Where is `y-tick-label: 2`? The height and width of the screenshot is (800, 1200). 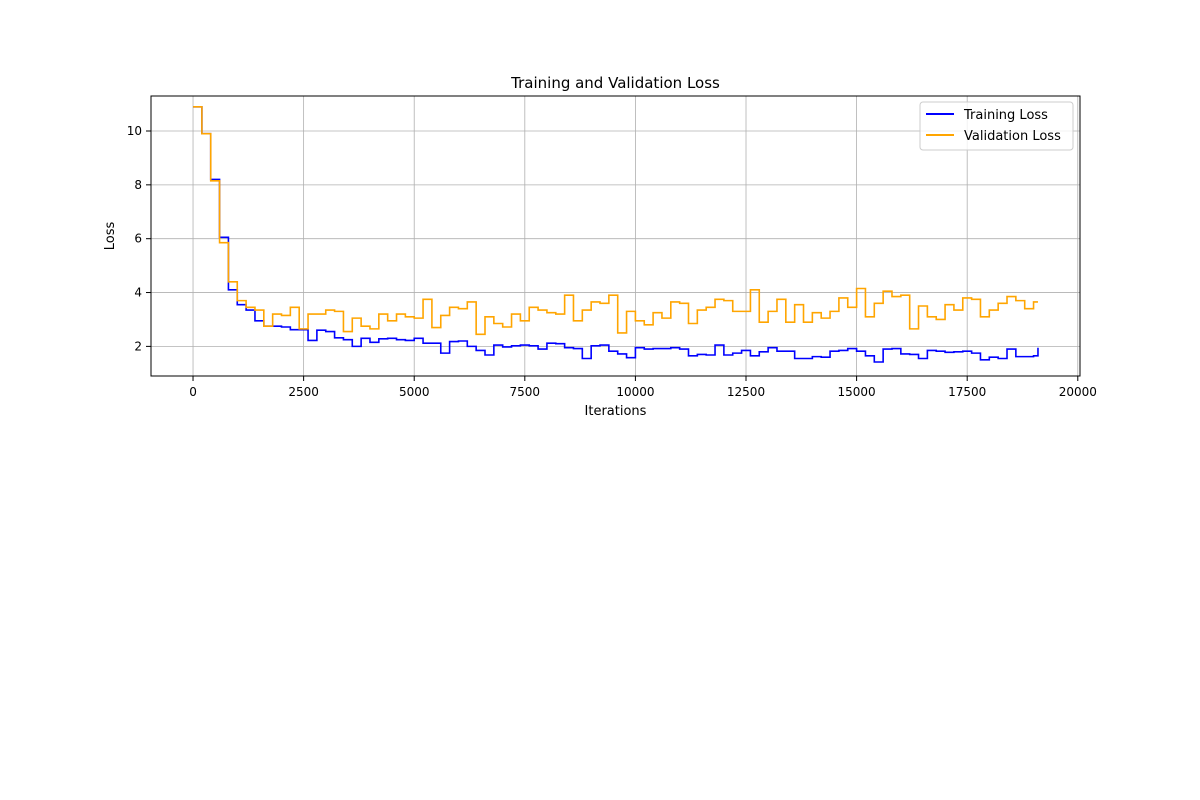
y-tick-label: 2 is located at coordinates (138, 346).